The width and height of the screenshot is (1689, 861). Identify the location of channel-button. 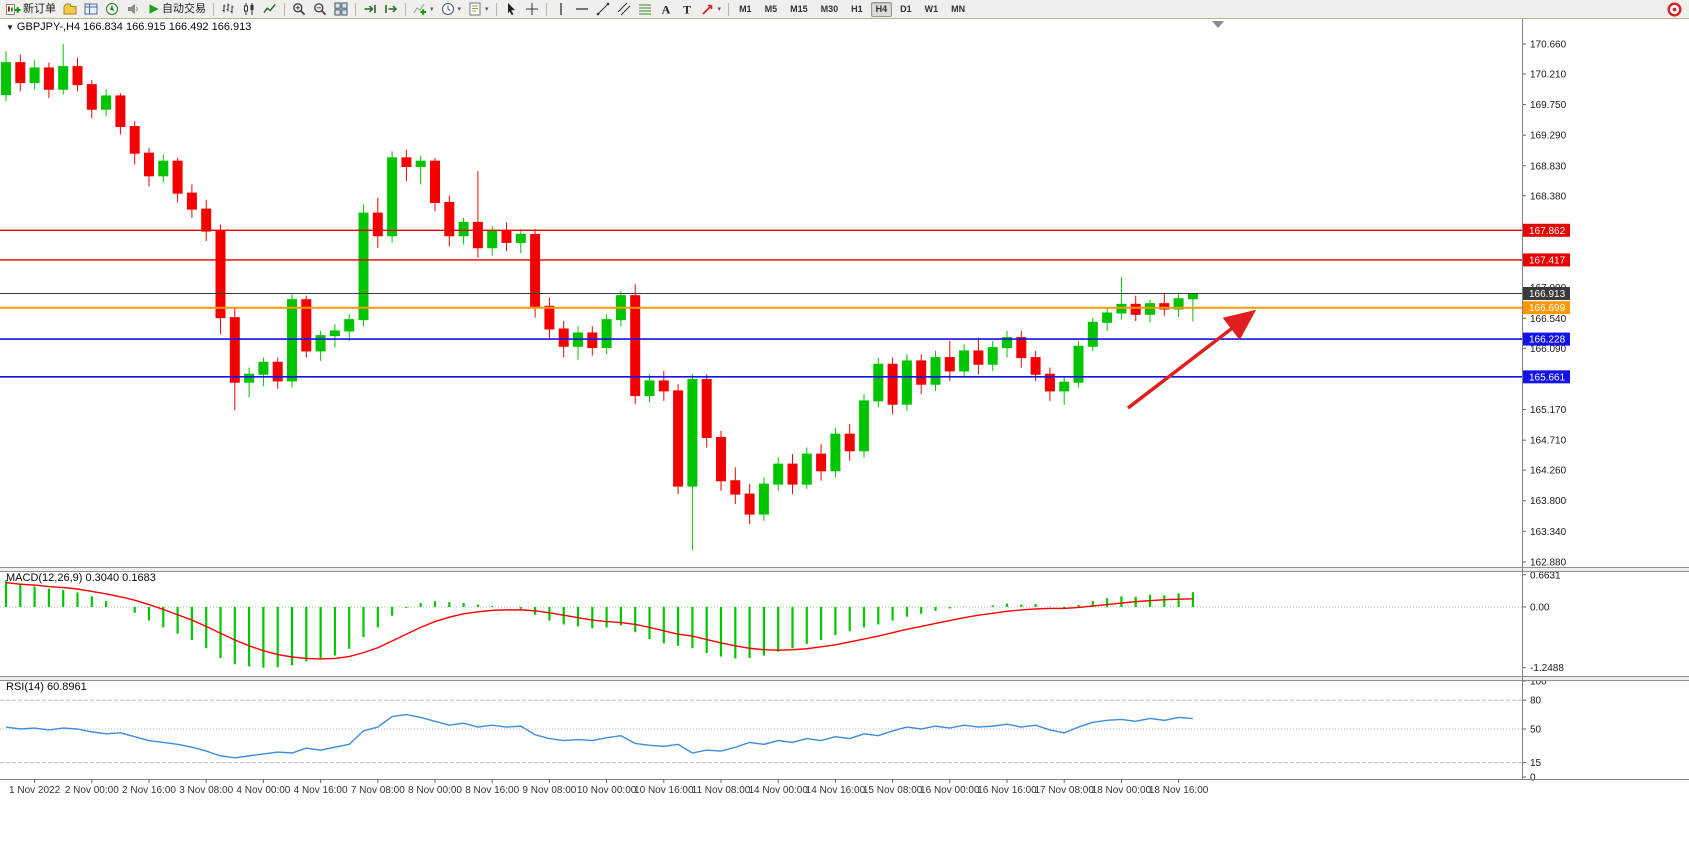
(624, 9).